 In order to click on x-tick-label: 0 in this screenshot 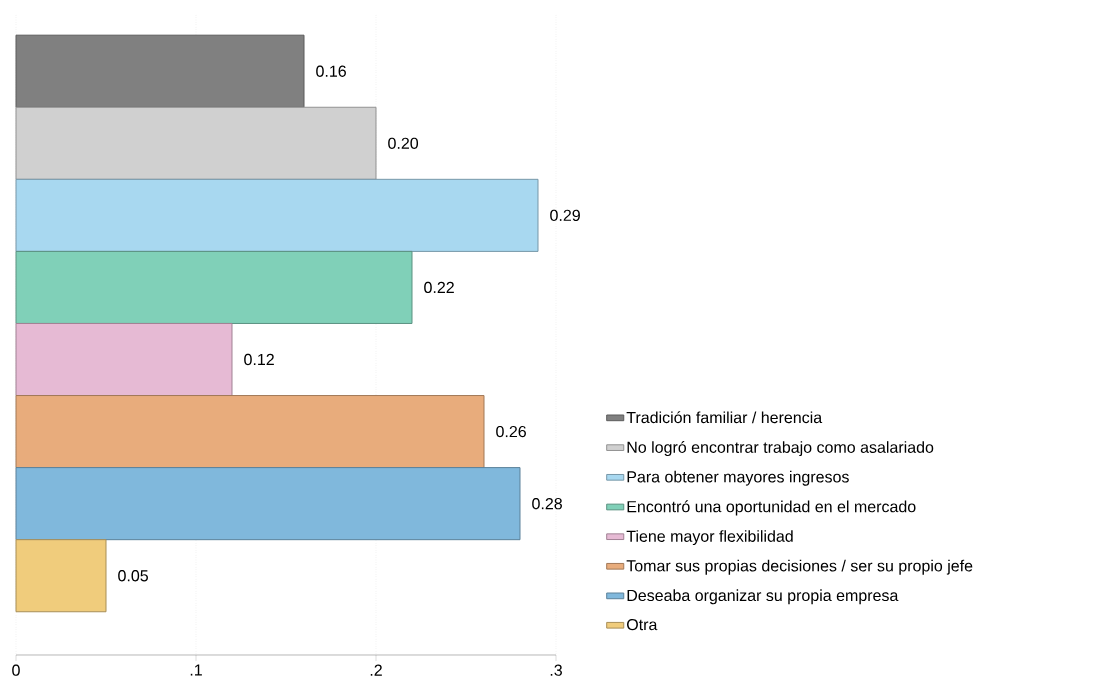, I will do `click(16, 670)`.